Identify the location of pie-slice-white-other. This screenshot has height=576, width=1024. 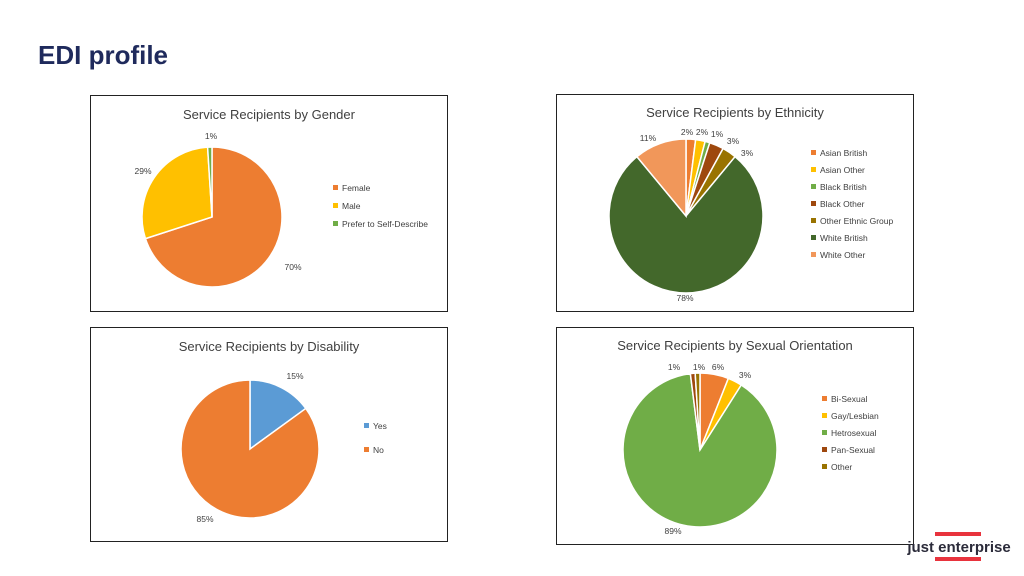
(661, 178).